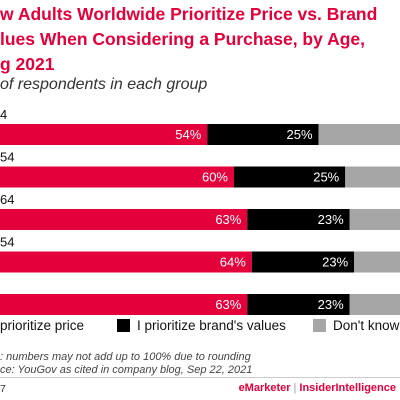 The width and height of the screenshot is (400, 400). Describe the element at coordinates (300, 134) in the screenshot. I see `data-label-1-0: 25%` at that location.